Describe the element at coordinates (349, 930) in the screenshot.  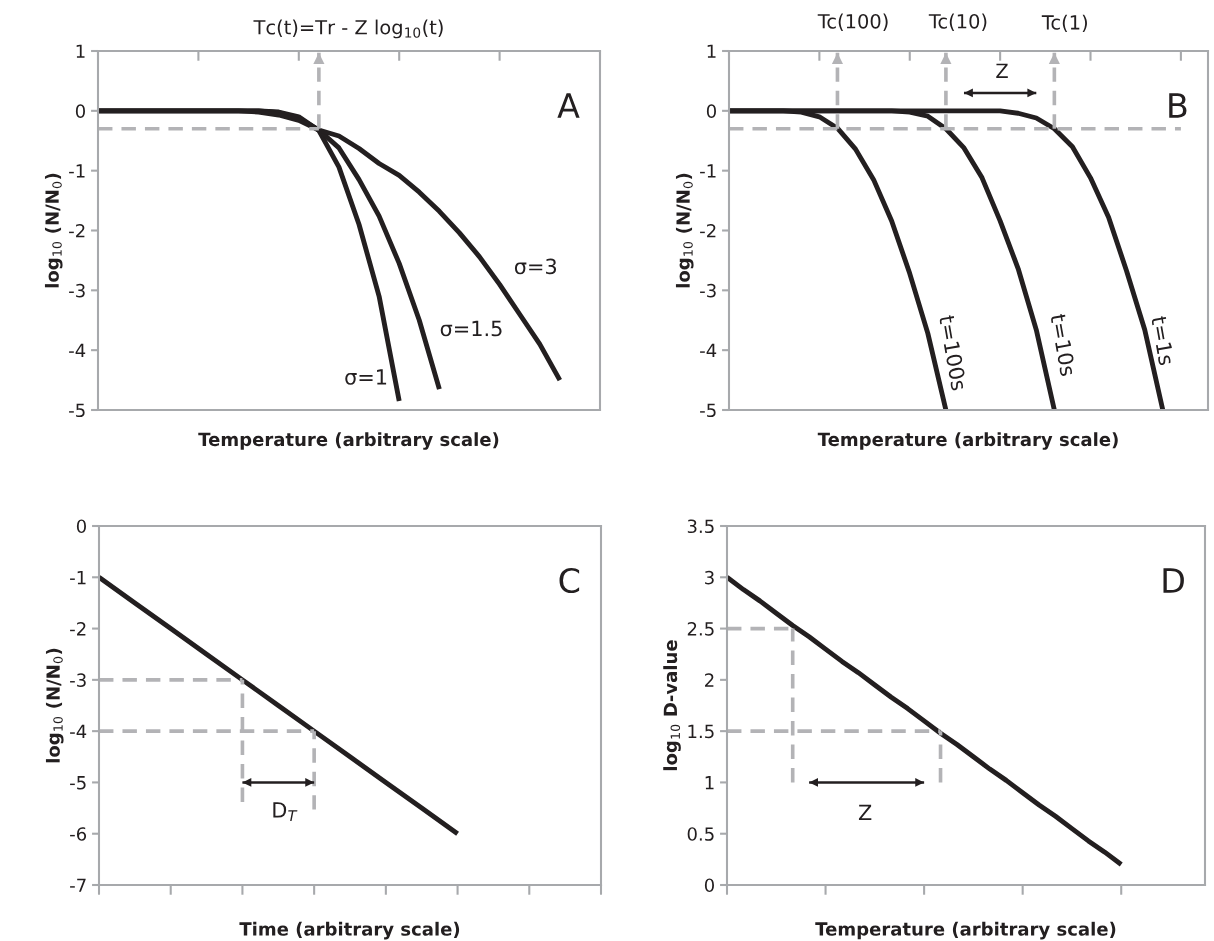
I see `x-axis-title: Time (arbitrary scale)` at that location.